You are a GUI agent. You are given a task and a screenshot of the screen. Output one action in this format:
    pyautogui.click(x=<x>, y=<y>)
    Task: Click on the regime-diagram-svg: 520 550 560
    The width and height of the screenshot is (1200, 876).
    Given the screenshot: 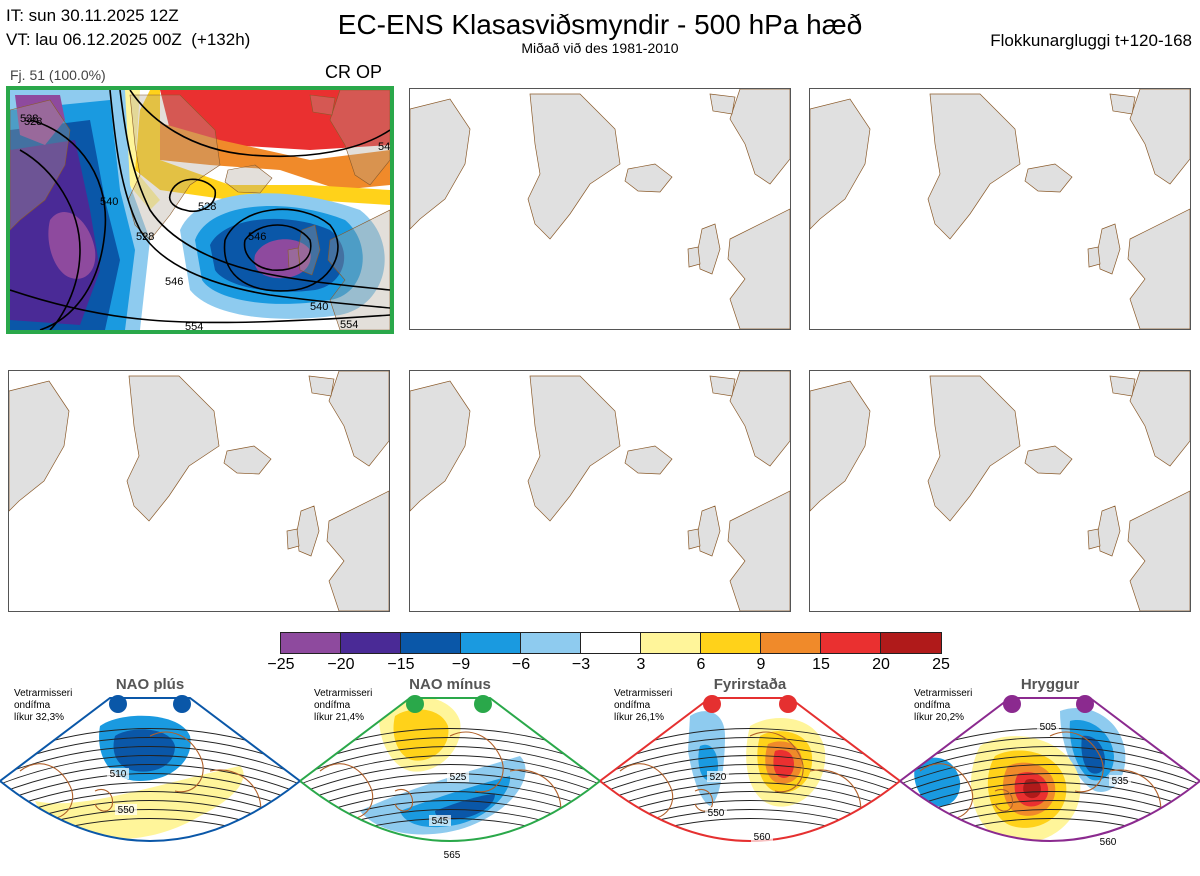 What is the action you would take?
    pyautogui.click(x=750, y=769)
    